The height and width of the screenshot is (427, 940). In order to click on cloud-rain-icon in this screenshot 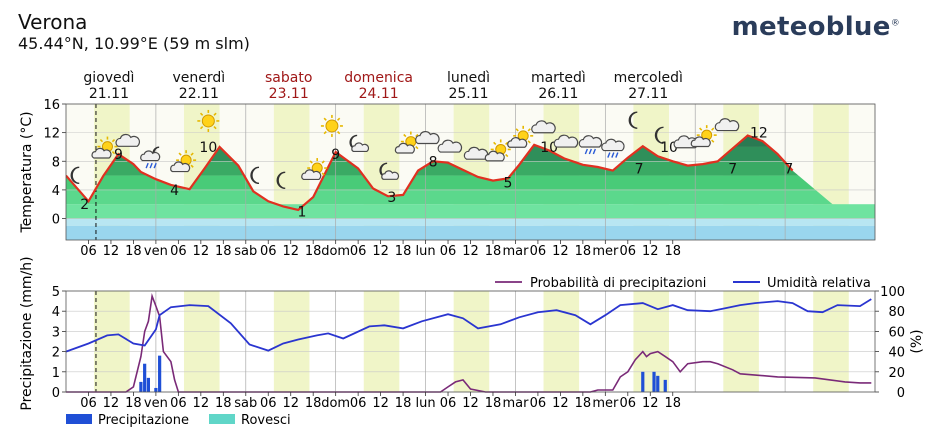, I will do `click(613, 148)`.